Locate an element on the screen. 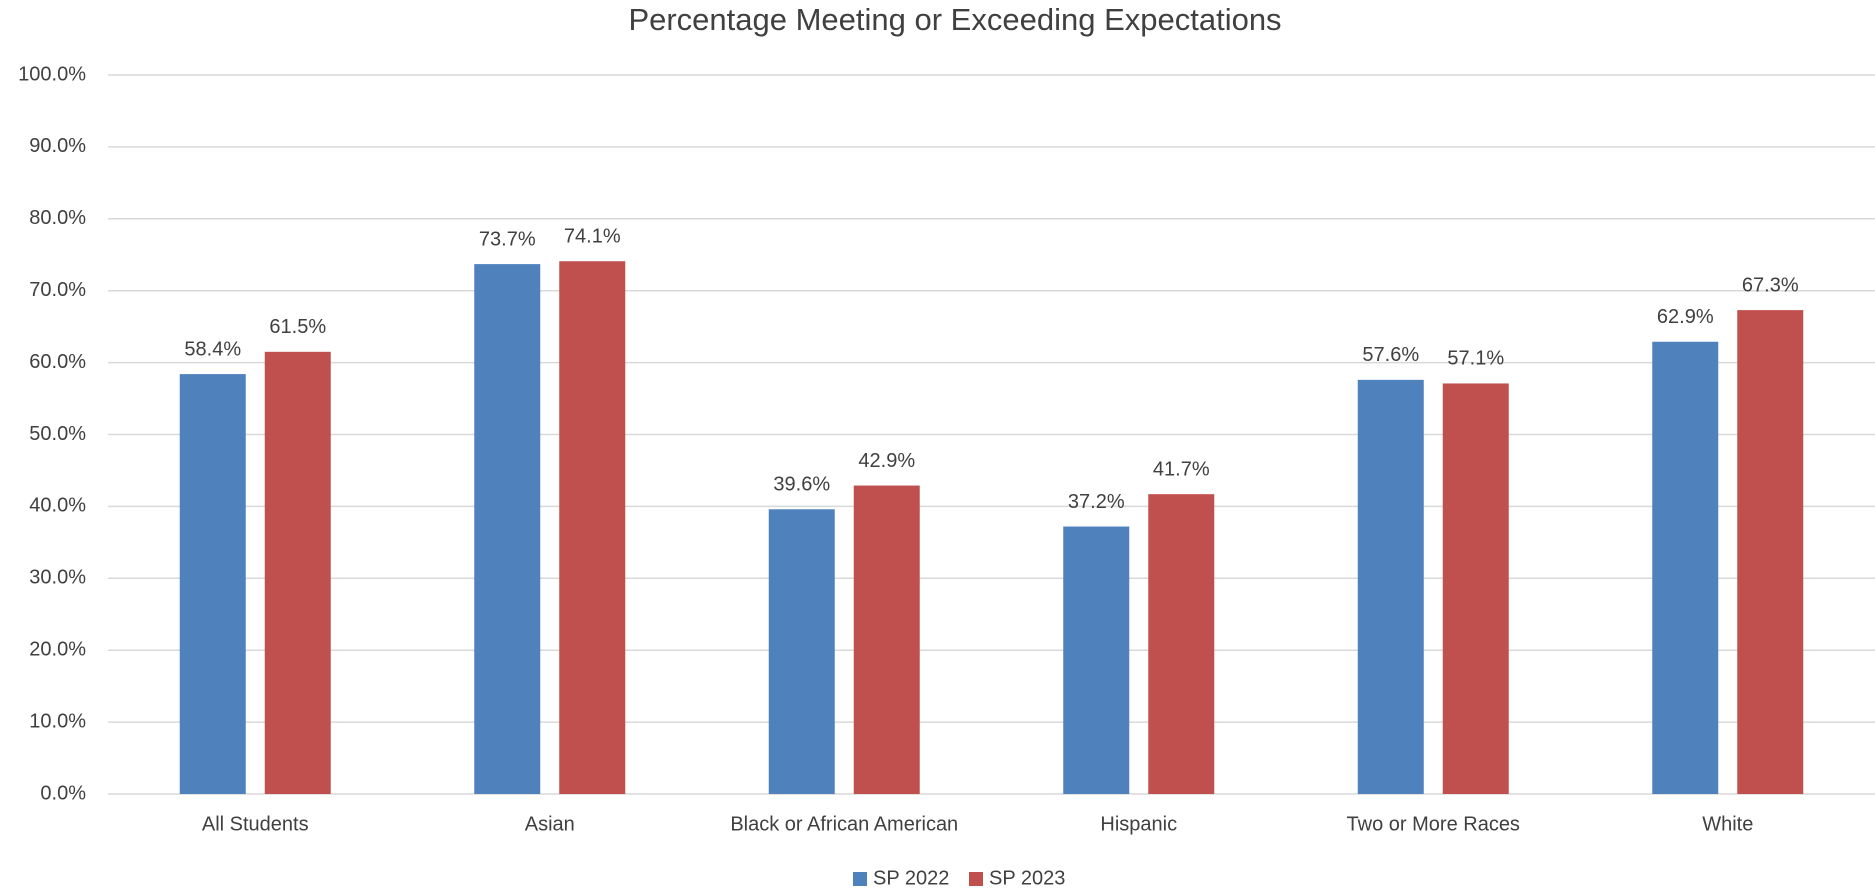  y-tick-label: 70.0% is located at coordinates (57, 290).